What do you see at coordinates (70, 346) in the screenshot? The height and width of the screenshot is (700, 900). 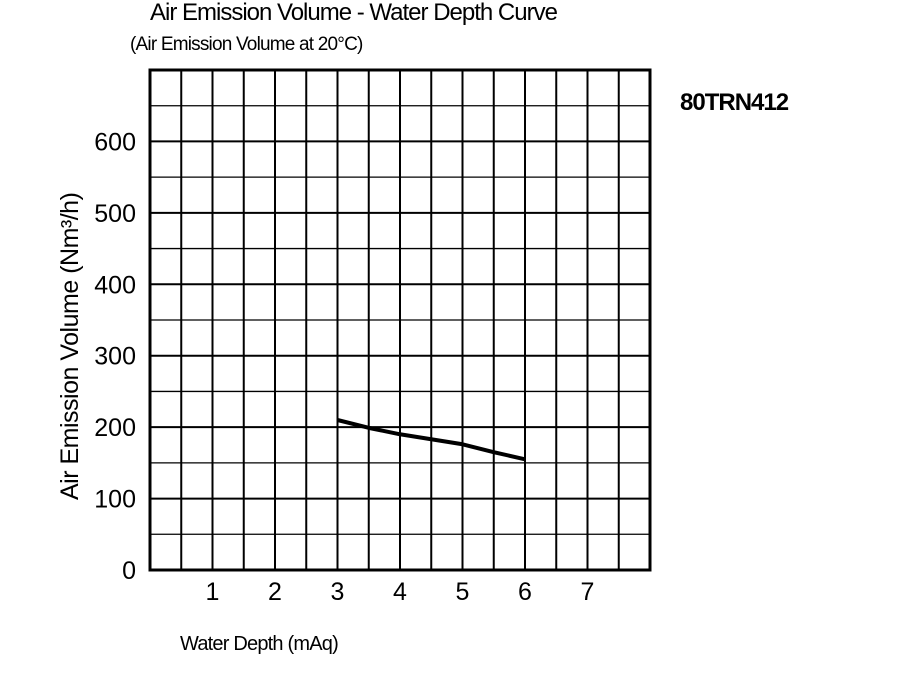 I see `y-axis-label: Air Emission Volume (Nm³/h)` at bounding box center [70, 346].